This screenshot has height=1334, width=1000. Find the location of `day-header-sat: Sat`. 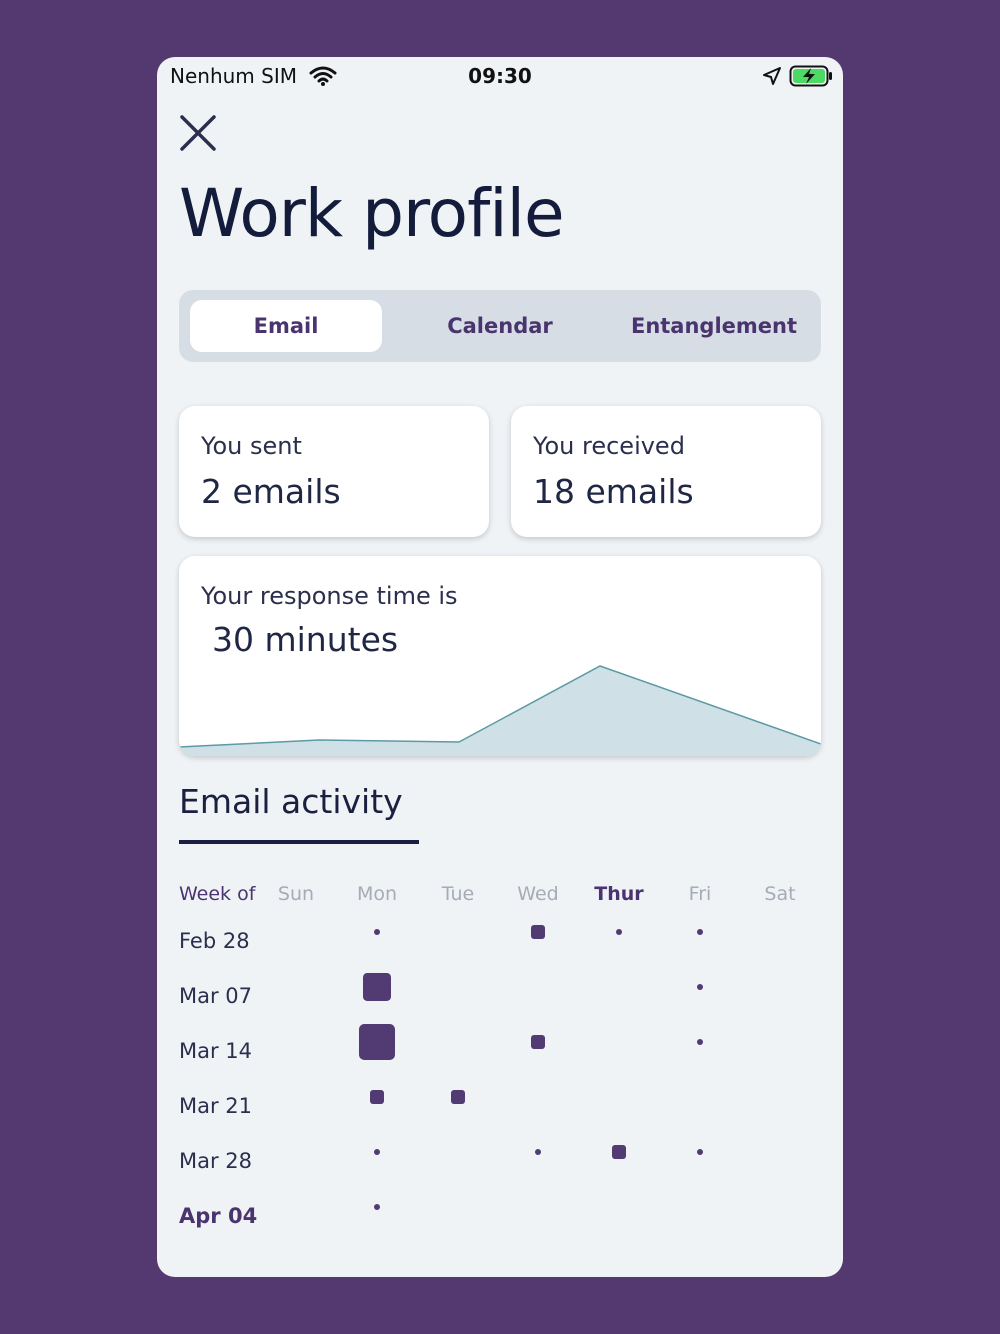

day-header-sat: Sat is located at coordinates (780, 894).